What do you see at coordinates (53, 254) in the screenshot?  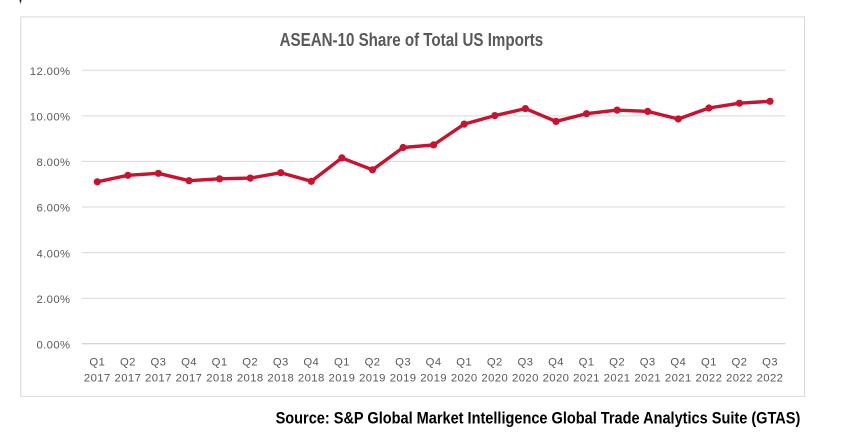 I see `svg-text: 4.00%` at bounding box center [53, 254].